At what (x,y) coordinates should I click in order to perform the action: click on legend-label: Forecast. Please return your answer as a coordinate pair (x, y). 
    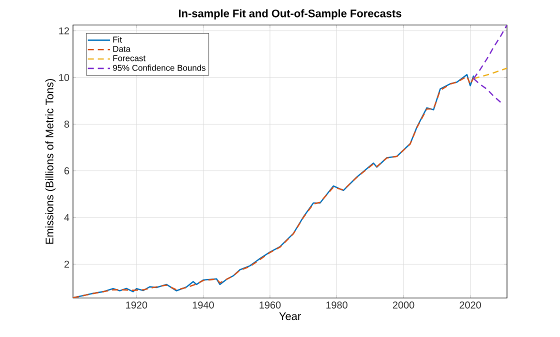
    Looking at the image, I should click on (129, 58).